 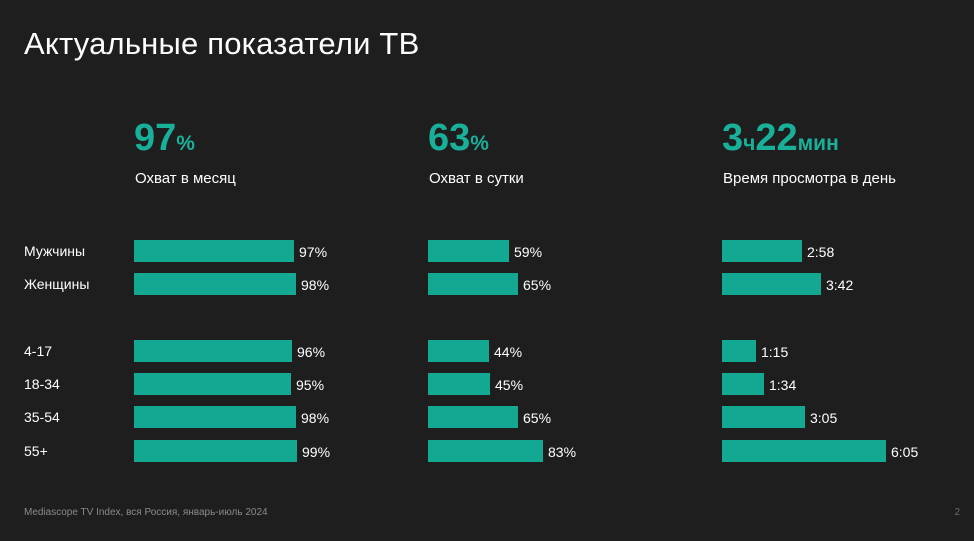 I want to click on kpi-viewing-time-hours-unit: ч, so click(x=749, y=143).